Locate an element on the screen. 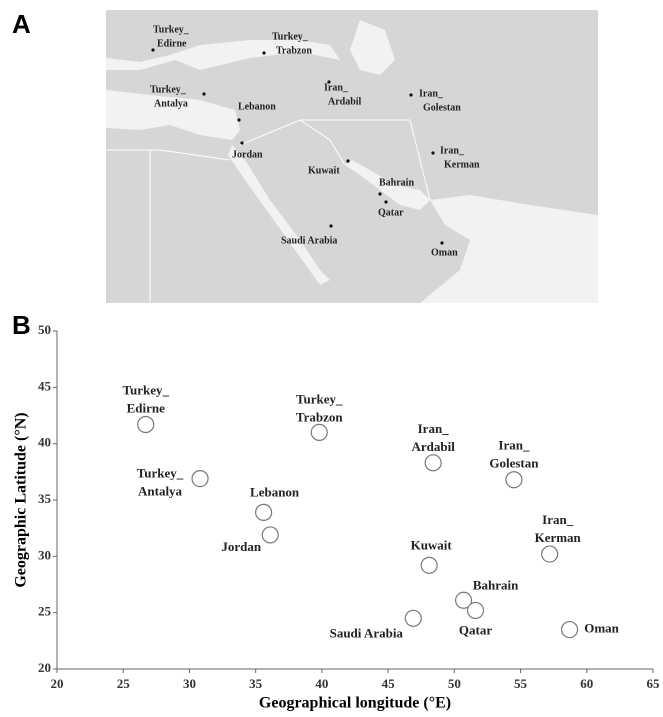  x-axis-title: Geographical longitude (°E) is located at coordinates (355, 703).